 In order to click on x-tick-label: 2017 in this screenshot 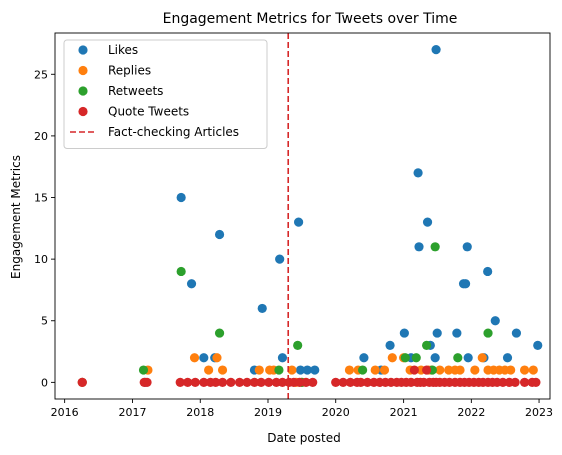, I will do `click(133, 412)`.